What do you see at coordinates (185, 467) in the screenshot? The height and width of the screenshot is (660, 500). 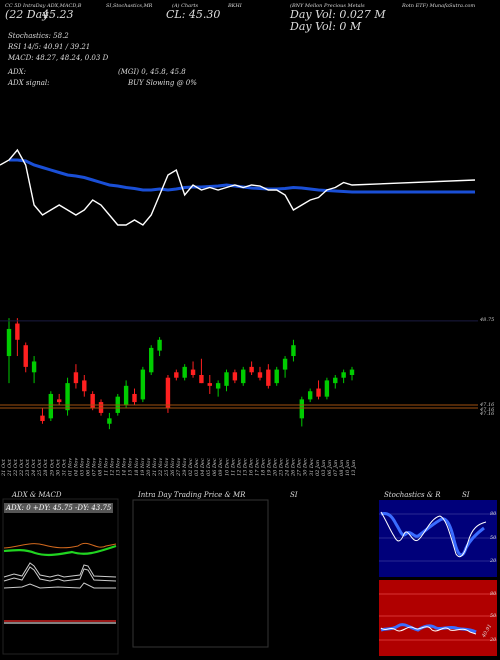 I see `date-label: 29 Nov` at bounding box center [185, 467].